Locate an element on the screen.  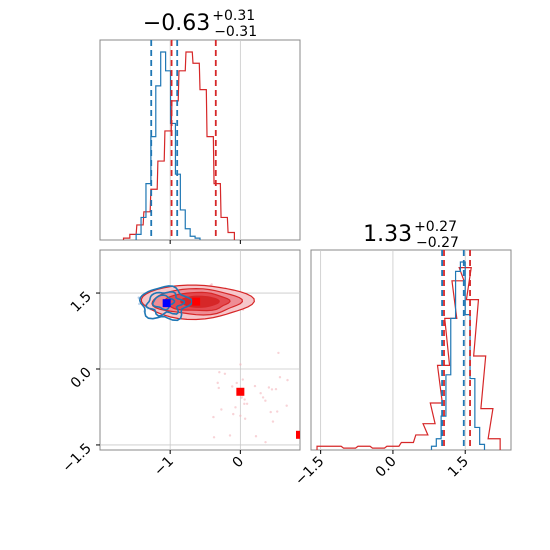
joint-frame is located at coordinates (200, 350).